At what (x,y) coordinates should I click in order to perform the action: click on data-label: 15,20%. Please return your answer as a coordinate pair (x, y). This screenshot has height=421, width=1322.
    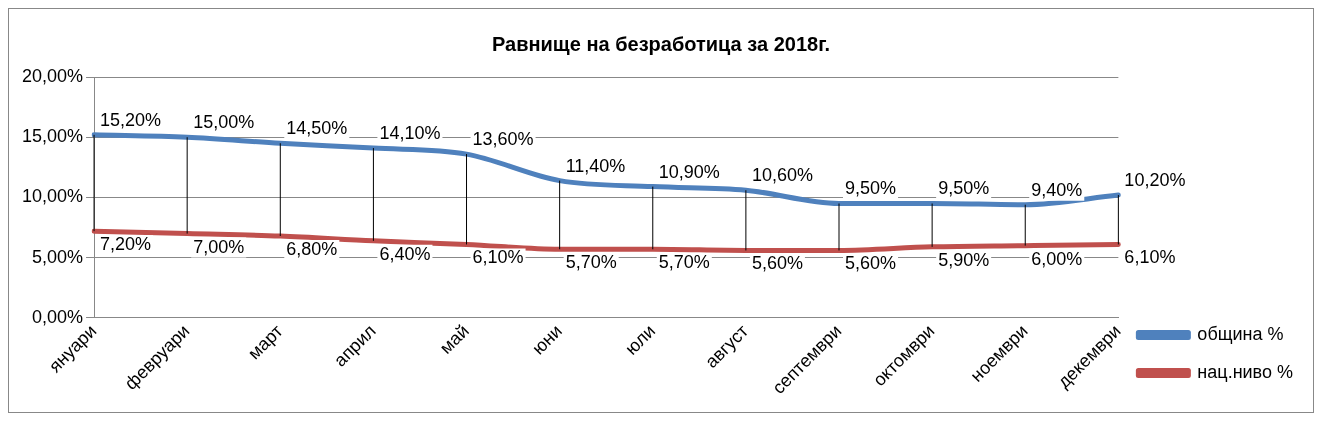
    Looking at the image, I should click on (131, 119).